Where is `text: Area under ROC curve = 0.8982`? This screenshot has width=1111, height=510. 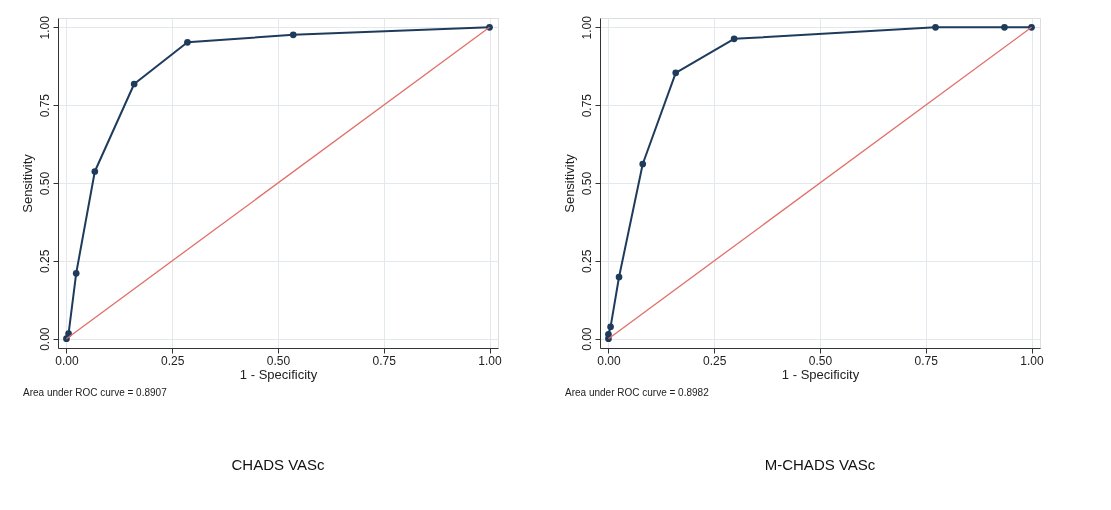 text: Area under ROC curve = 0.8982 is located at coordinates (637, 392).